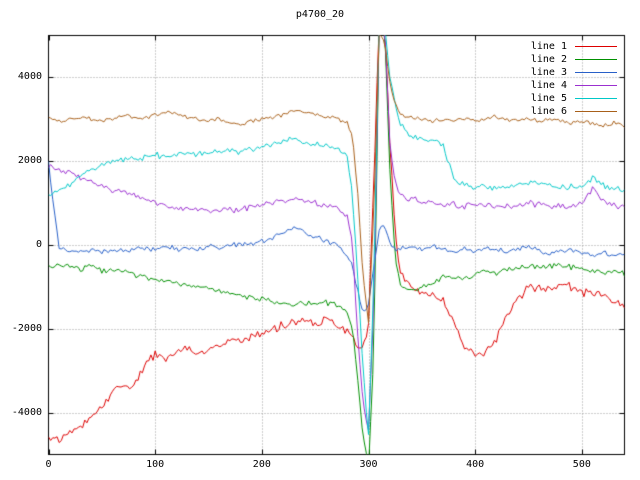 This screenshot has height=480, width=640. Describe the element at coordinates (368, 464) in the screenshot. I see `x-tick-label: 300` at that location.